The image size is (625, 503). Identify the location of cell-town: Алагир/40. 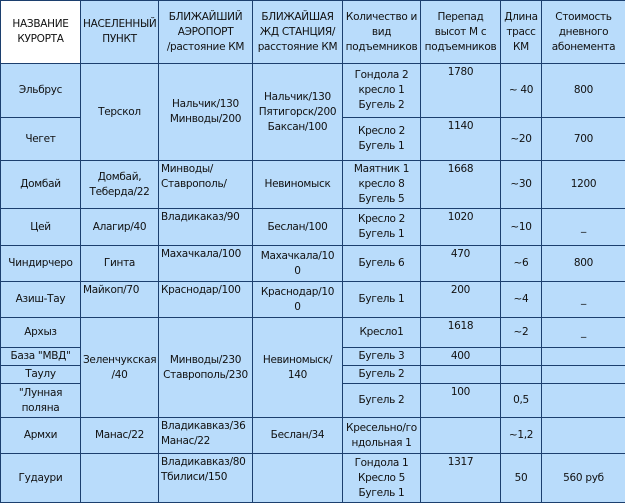
(120, 227).